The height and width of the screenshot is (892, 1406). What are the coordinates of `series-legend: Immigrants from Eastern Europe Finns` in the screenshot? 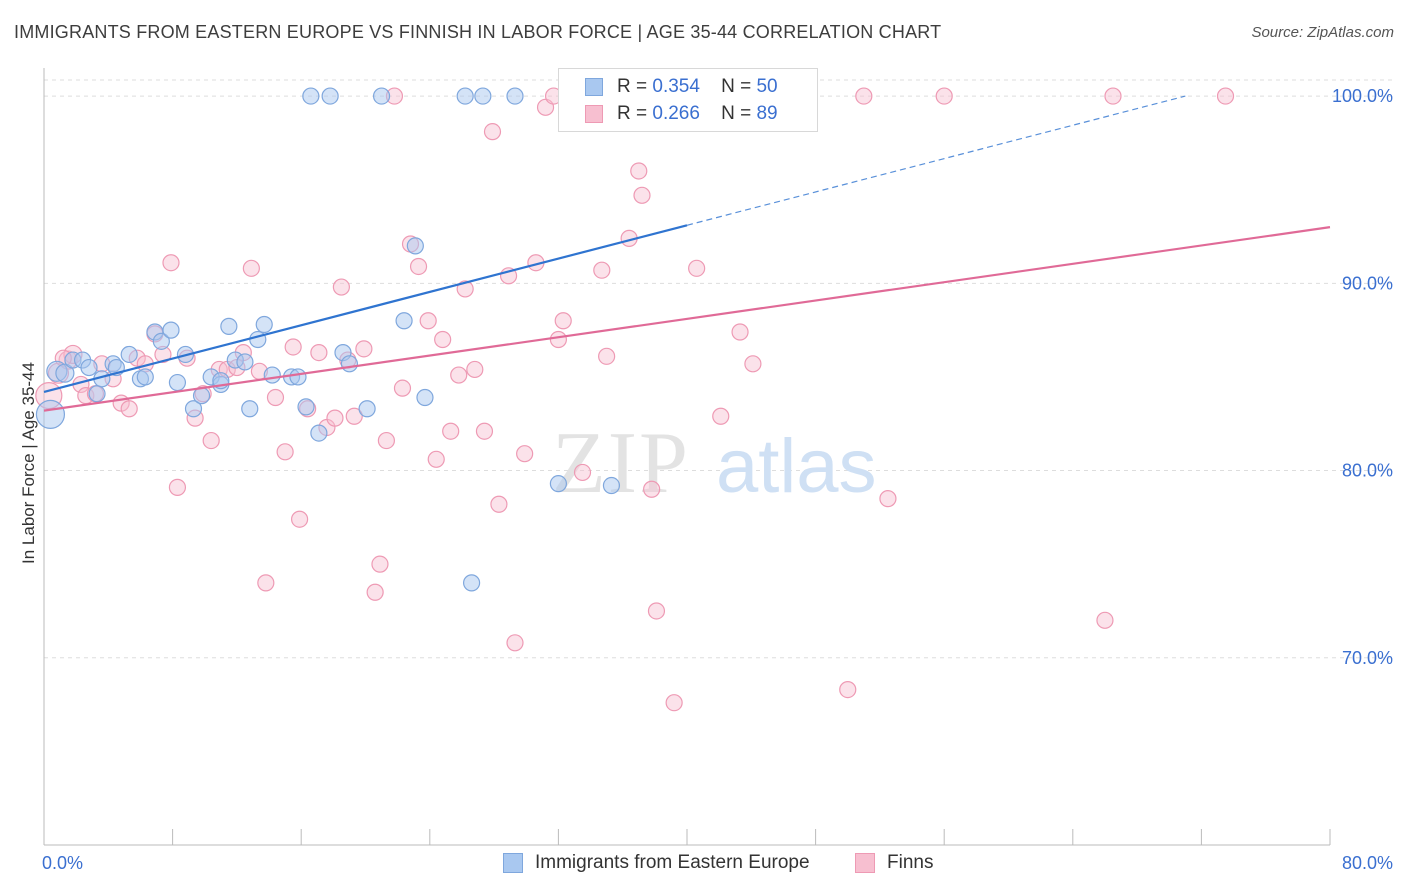 It's located at (703, 865).